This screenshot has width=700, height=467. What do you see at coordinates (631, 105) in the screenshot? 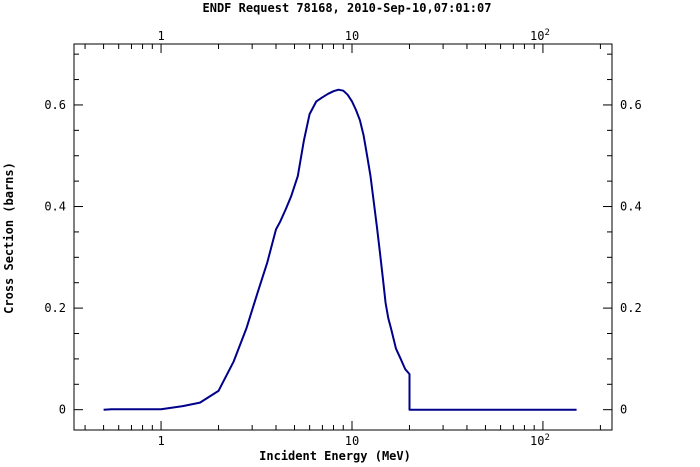
I see `y-tick-label-right: 0.6` at bounding box center [631, 105].